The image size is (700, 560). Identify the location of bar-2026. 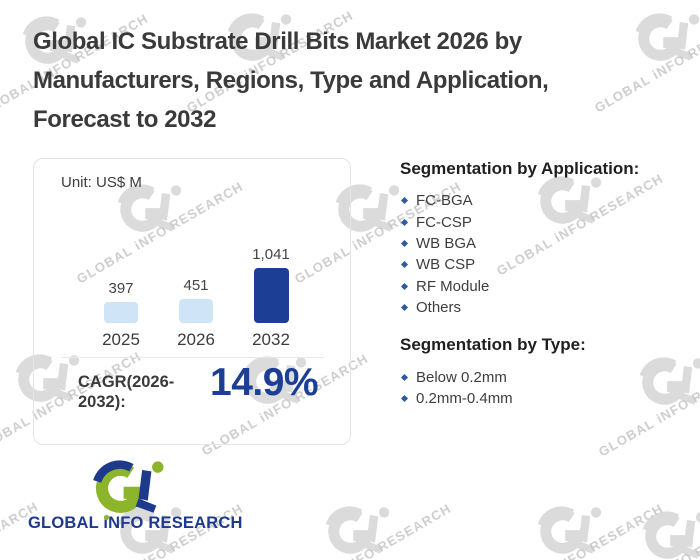
(196, 311).